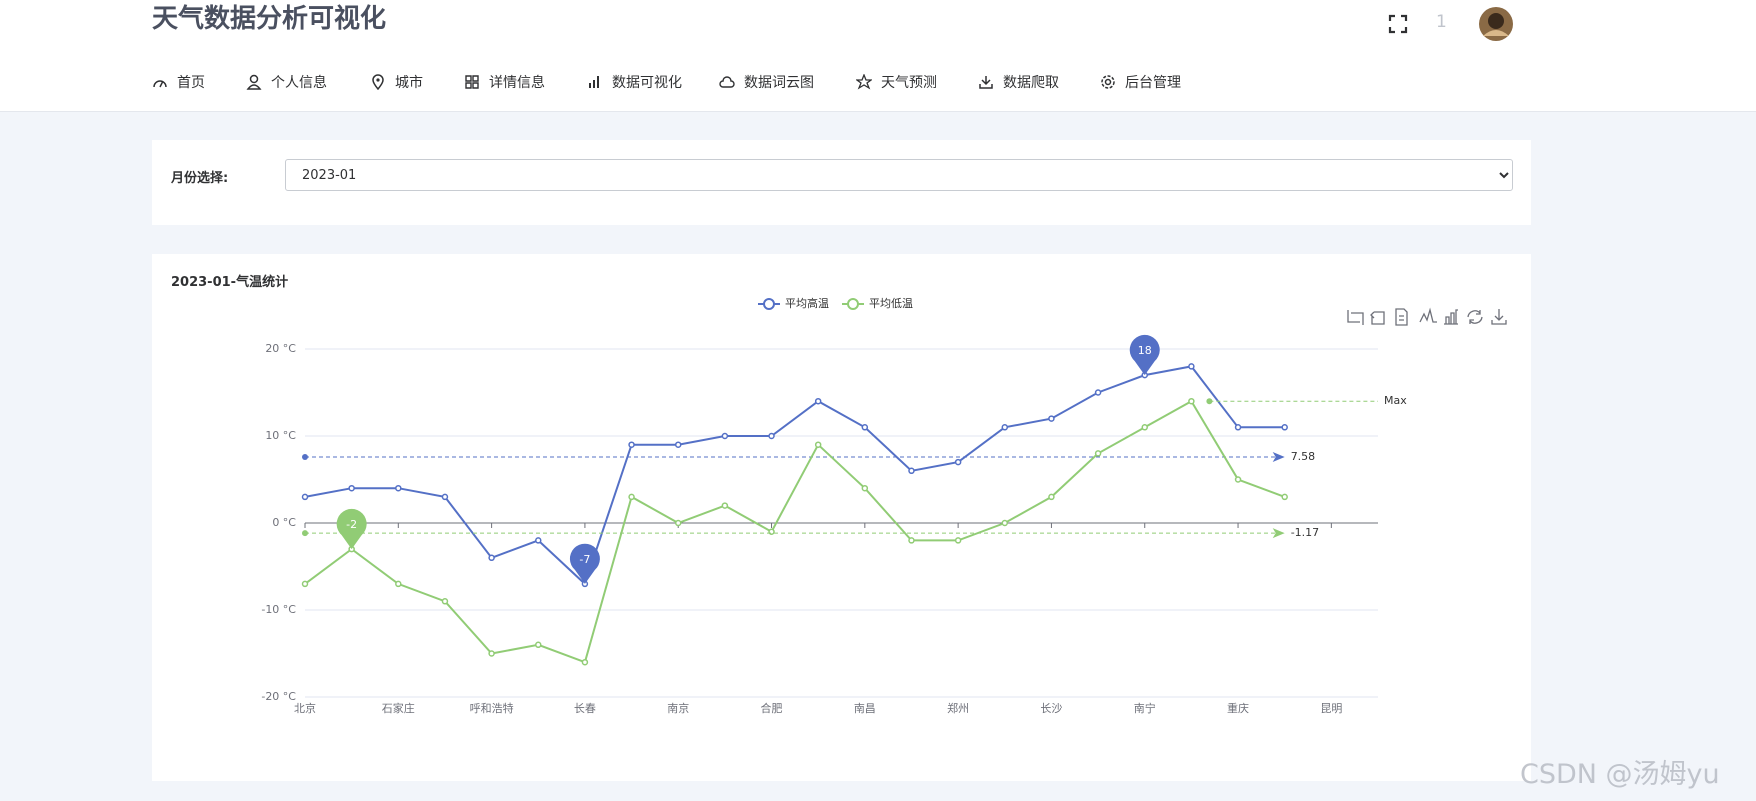  What do you see at coordinates (899, 175) in the screenshot?
I see `month-select: 2023-01` at bounding box center [899, 175].